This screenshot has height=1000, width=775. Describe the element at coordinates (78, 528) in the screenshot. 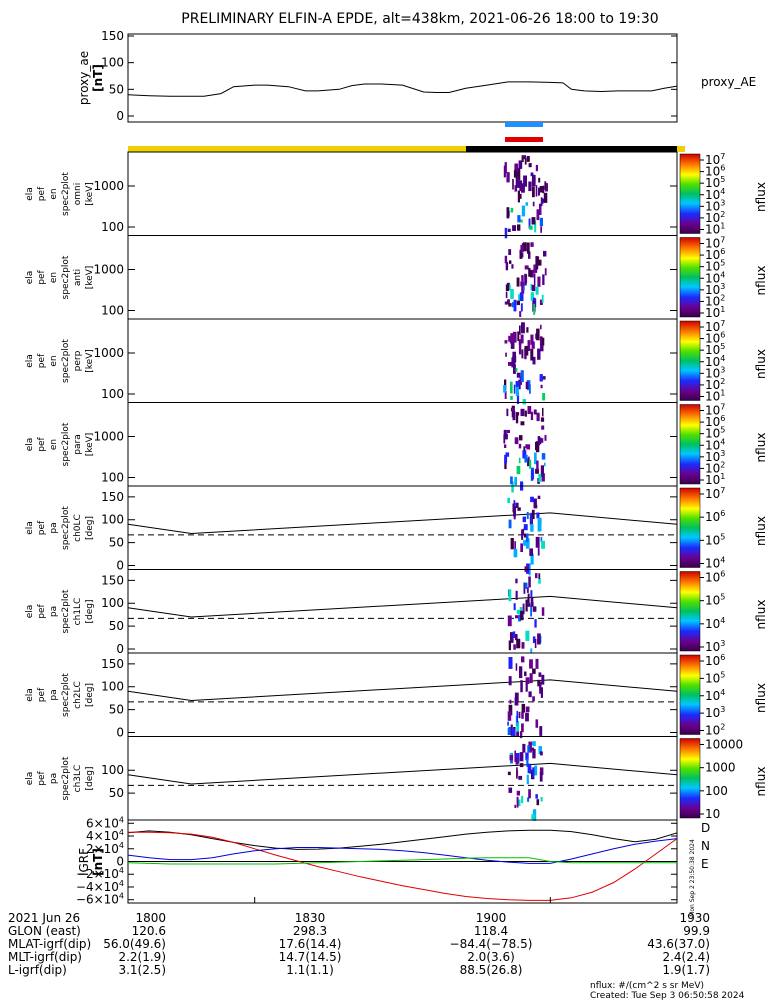

I see `panel-ylabel-5: ch0LC` at that location.